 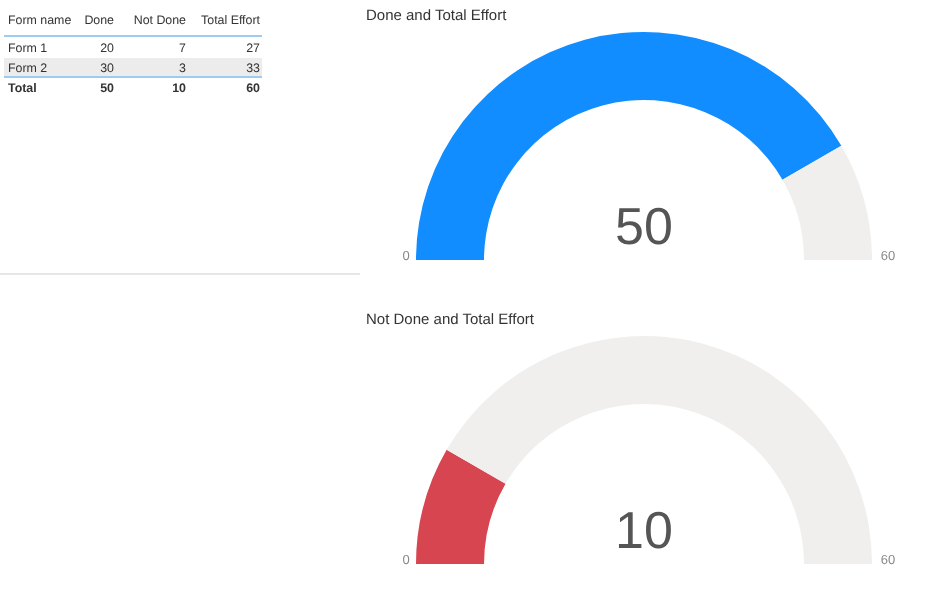 What do you see at coordinates (644, 530) in the screenshot?
I see `text: 10` at bounding box center [644, 530].